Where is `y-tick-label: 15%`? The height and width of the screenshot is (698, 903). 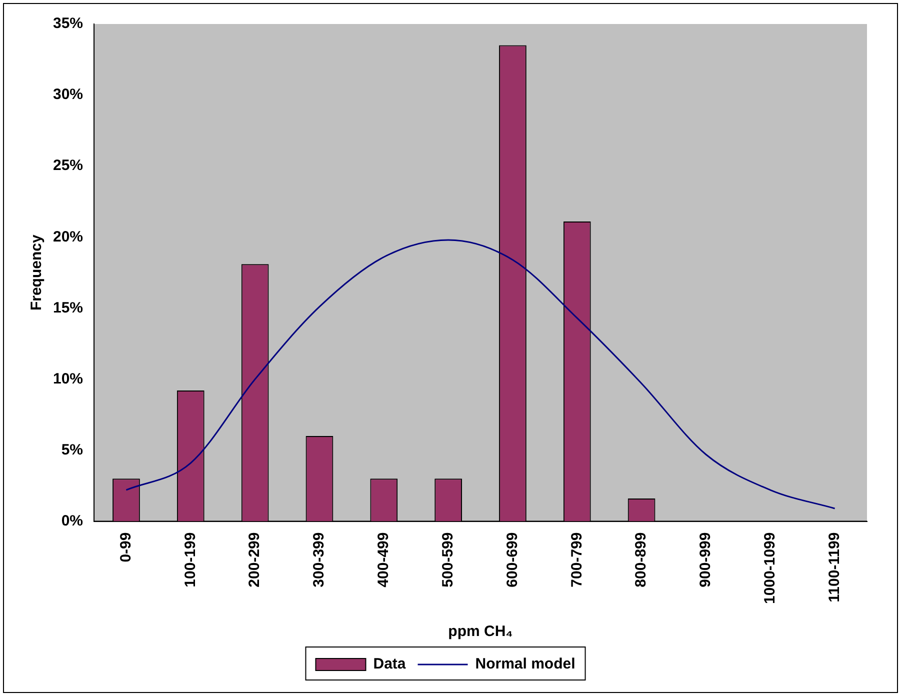 y-tick-label: 15% is located at coordinates (68, 307).